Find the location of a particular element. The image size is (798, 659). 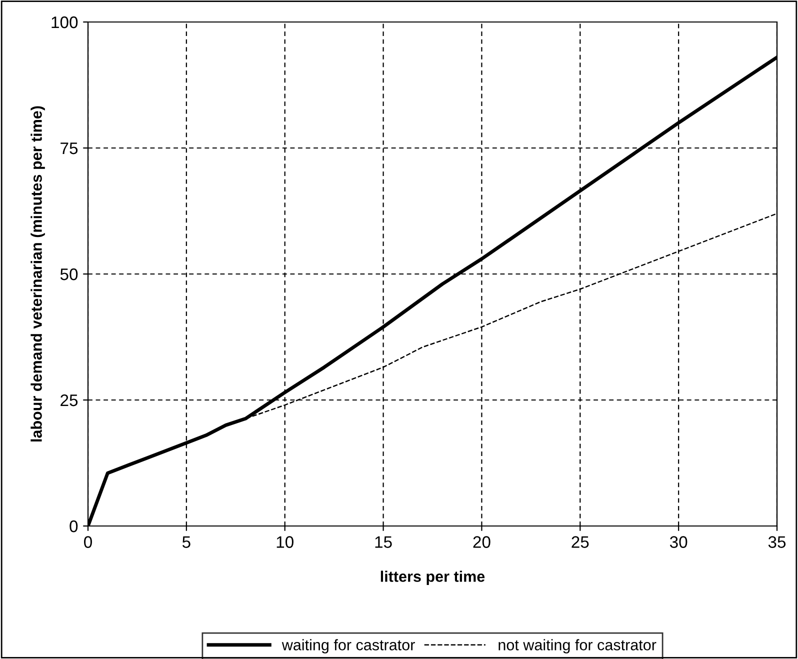

x-tick-label: 30 is located at coordinates (679, 542).